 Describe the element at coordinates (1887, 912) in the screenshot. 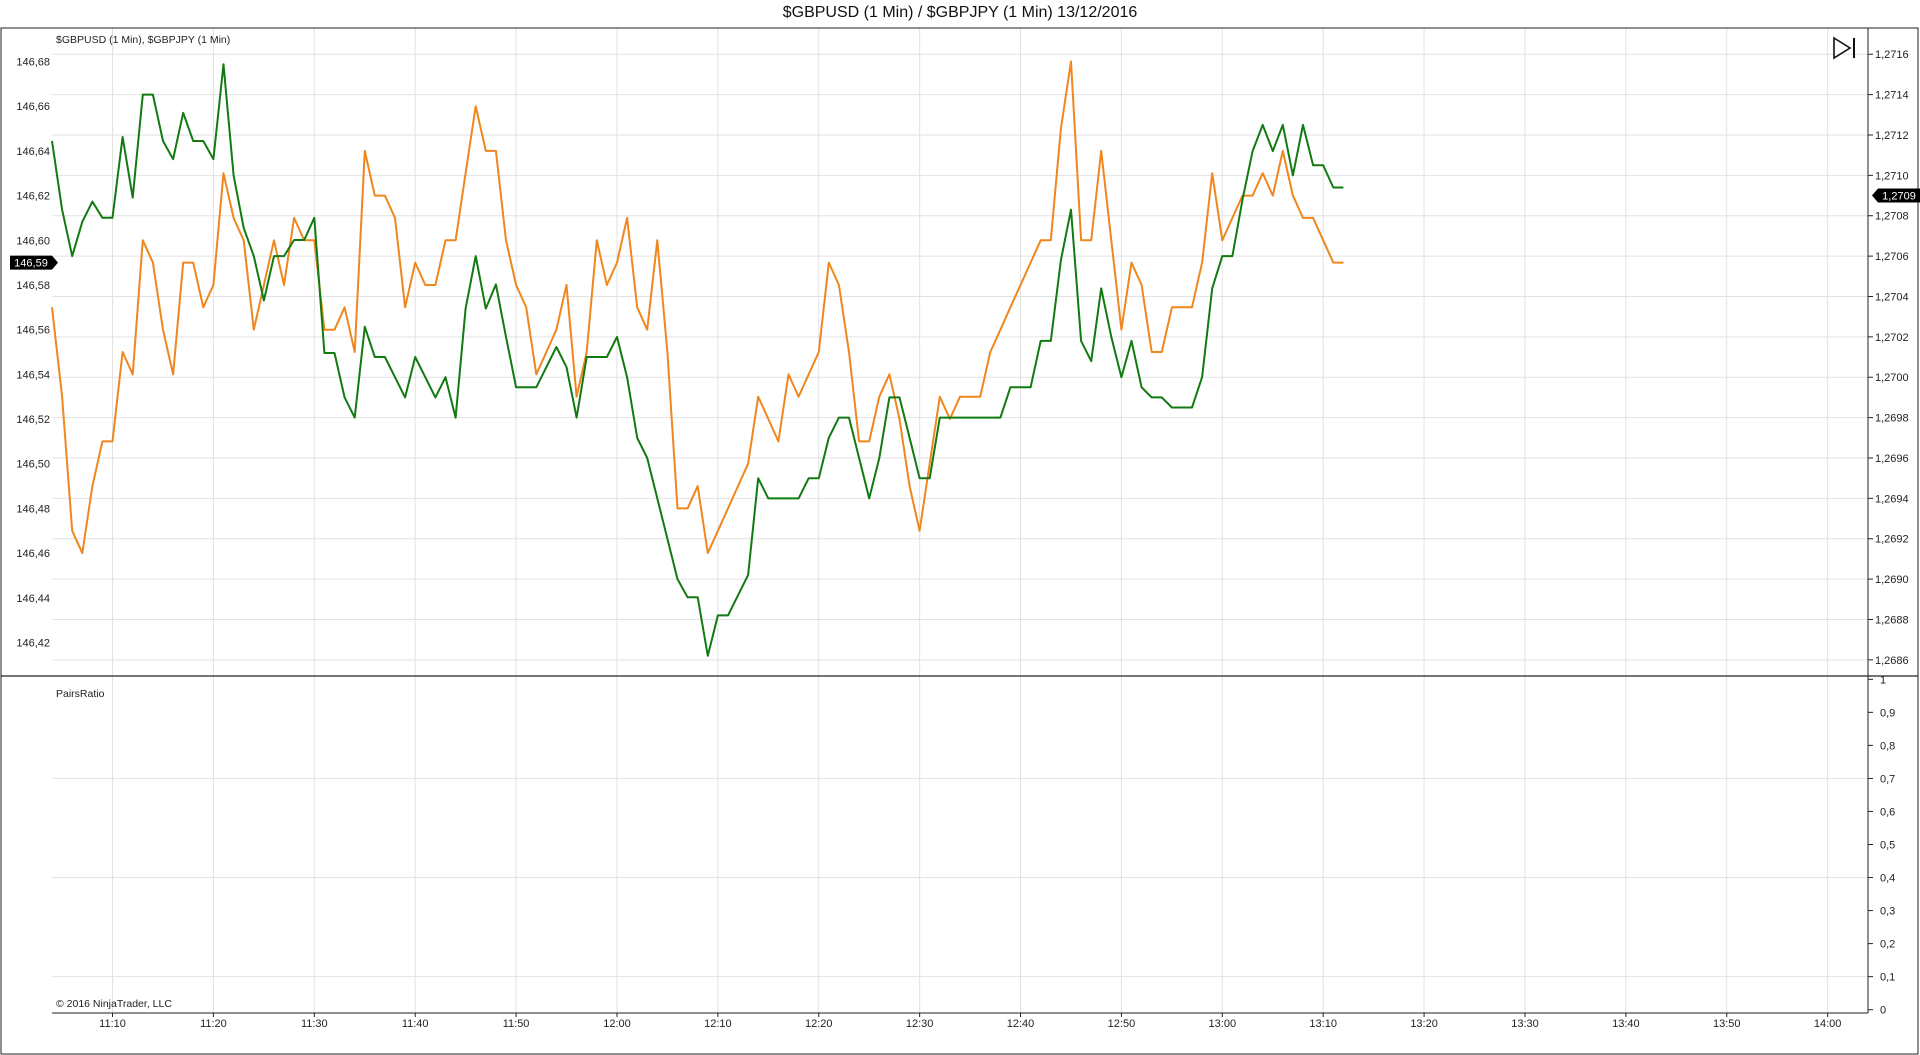

I see `ratio-axis-tick-label: 0,3` at that location.